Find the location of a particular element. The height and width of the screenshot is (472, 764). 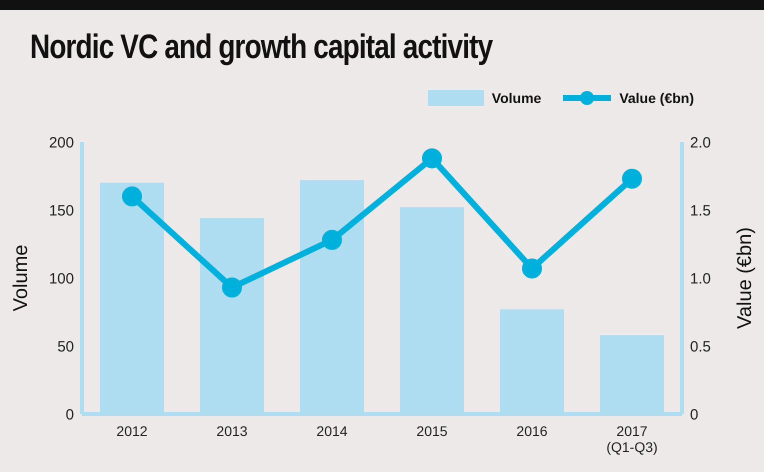

x-tick-label: 2013 is located at coordinates (232, 431).